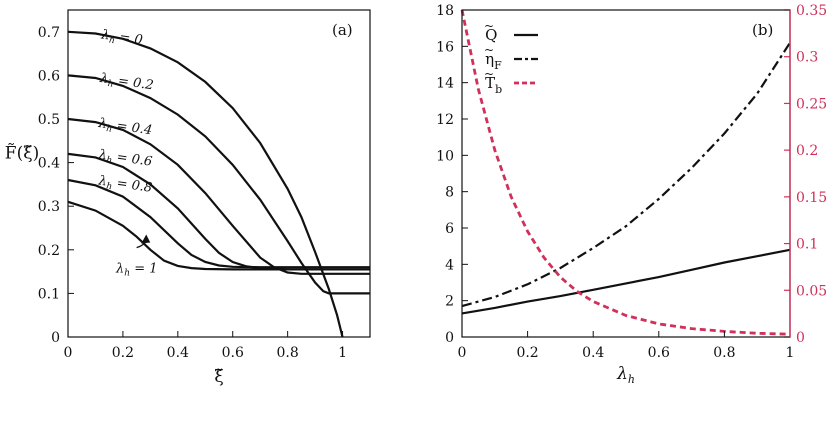 The width and height of the screenshot is (830, 425). What do you see at coordinates (49, 207) in the screenshot?
I see `y-tick-label: 0.3` at bounding box center [49, 207].